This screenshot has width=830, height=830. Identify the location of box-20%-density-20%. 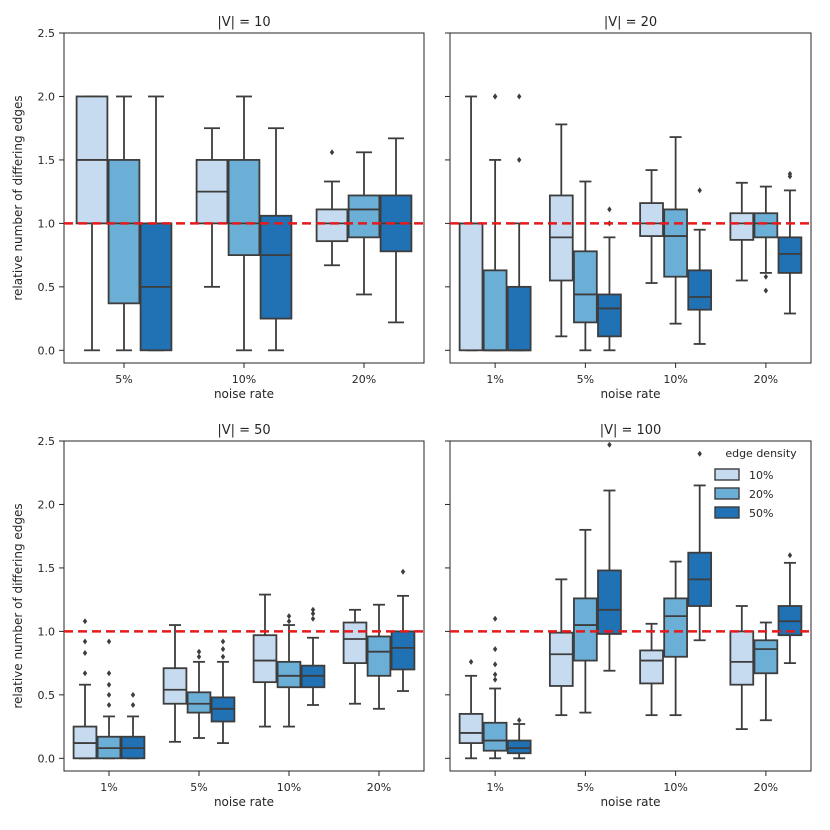
(364, 223).